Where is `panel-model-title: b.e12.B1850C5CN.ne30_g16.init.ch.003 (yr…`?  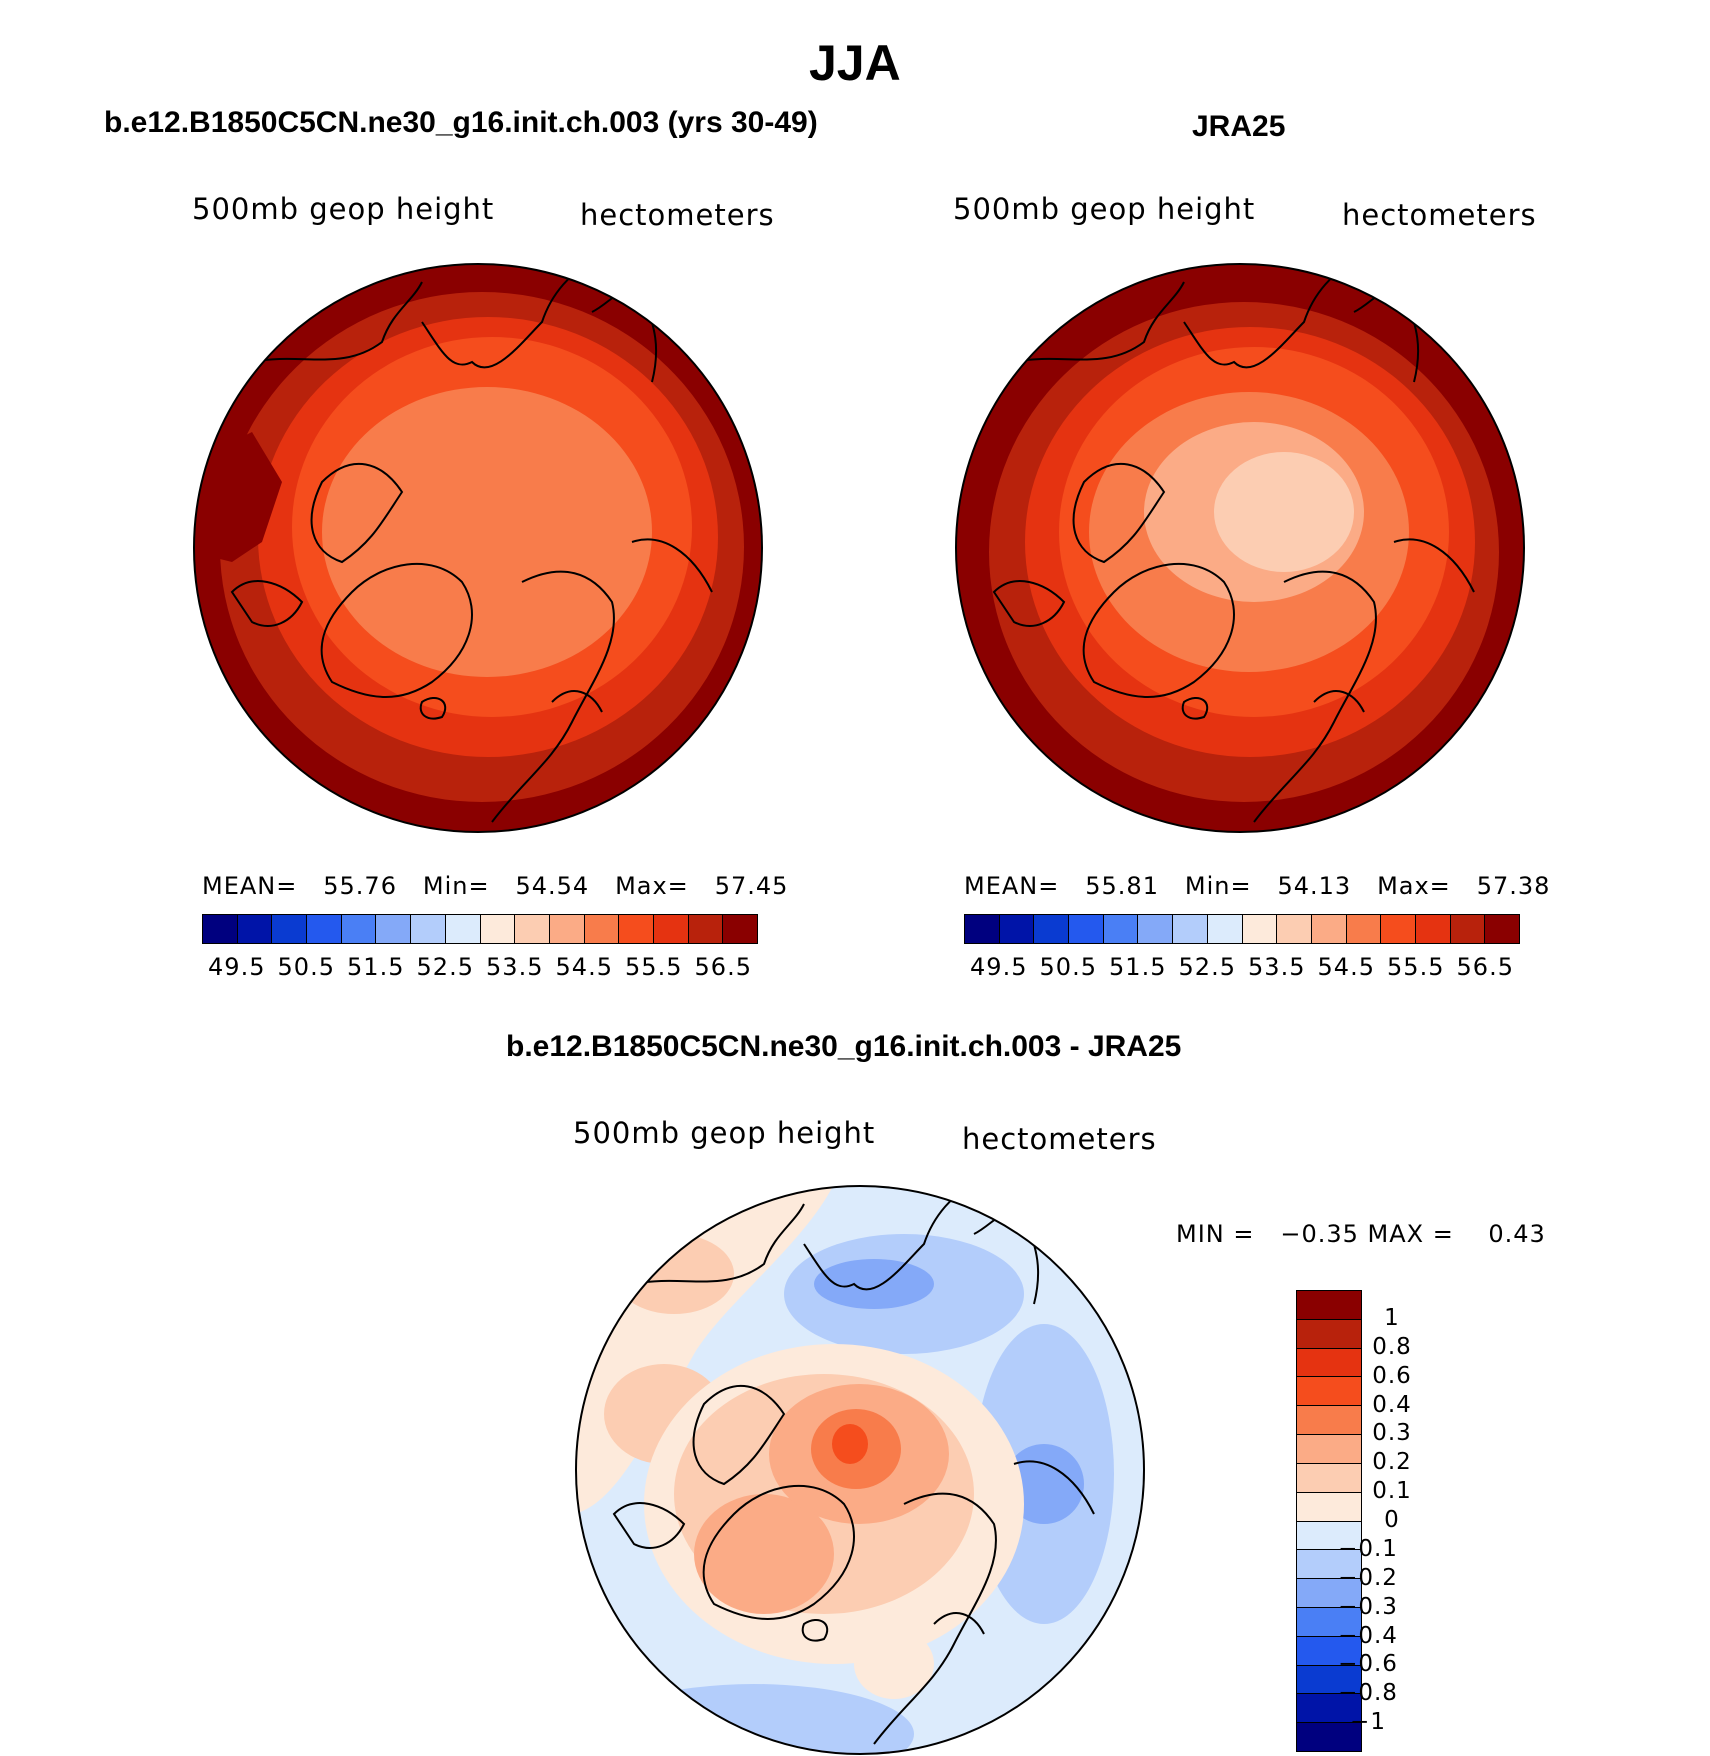
panel-model-title: b.e12.B1850C5CN.ne30_g16.init.ch.003 (yr… is located at coordinates (461, 122).